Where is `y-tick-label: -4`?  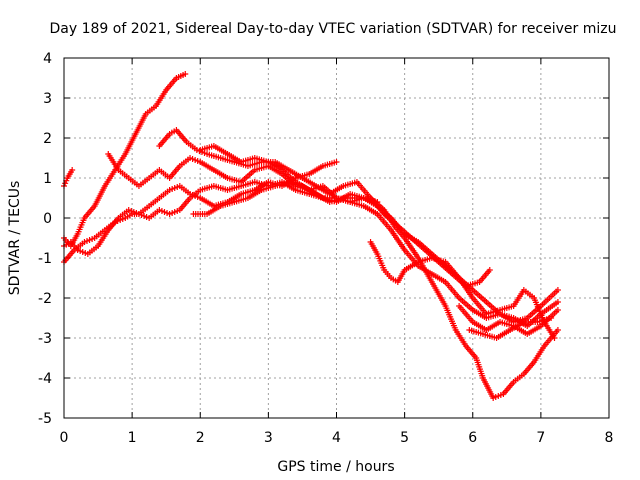
y-tick-label: -4 is located at coordinates (45, 379).